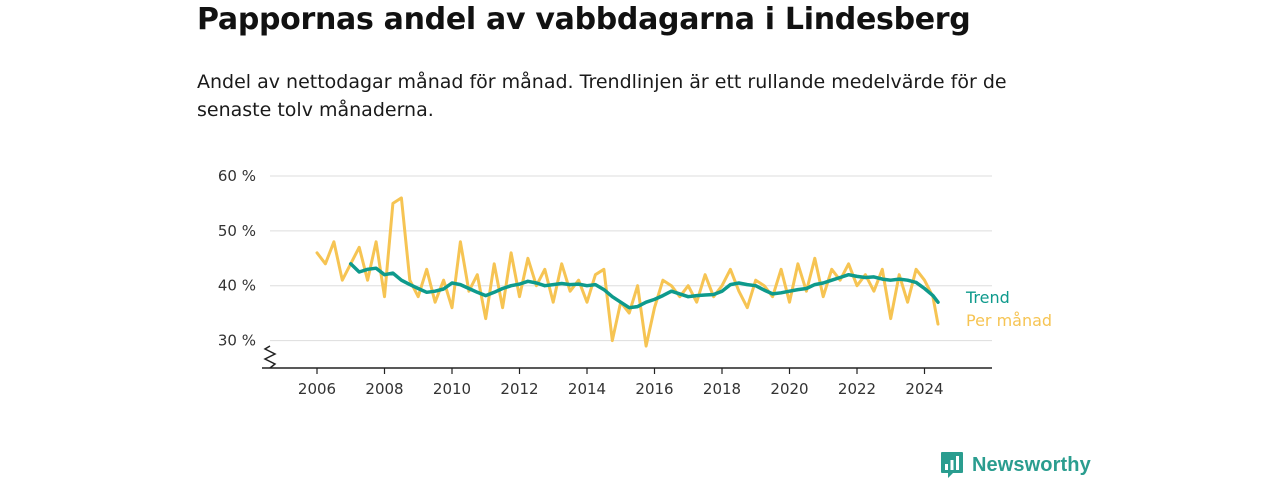 Image resolution: width=1280 pixels, height=480 pixels. Describe the element at coordinates (1008, 309) in the screenshot. I see `series-labels: Trend Per månad` at that location.